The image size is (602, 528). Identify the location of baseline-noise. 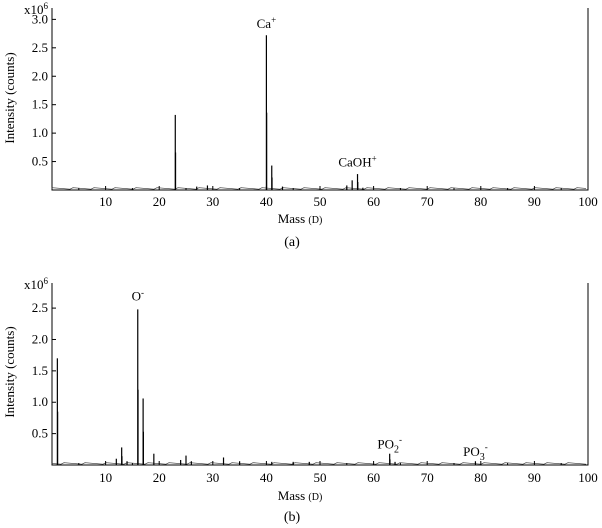
(319, 188).